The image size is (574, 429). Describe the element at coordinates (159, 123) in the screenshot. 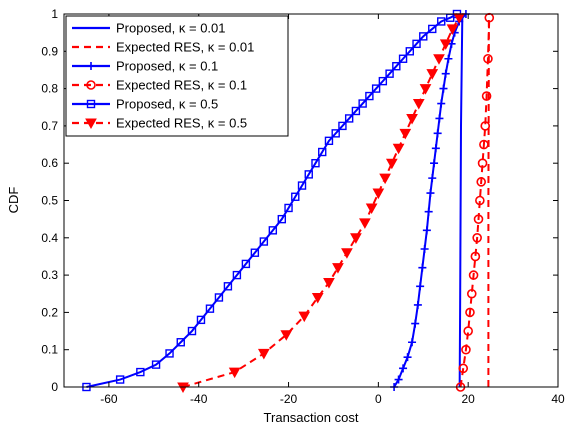

I see `legend-item: Expected RES, κ = 0.5` at that location.